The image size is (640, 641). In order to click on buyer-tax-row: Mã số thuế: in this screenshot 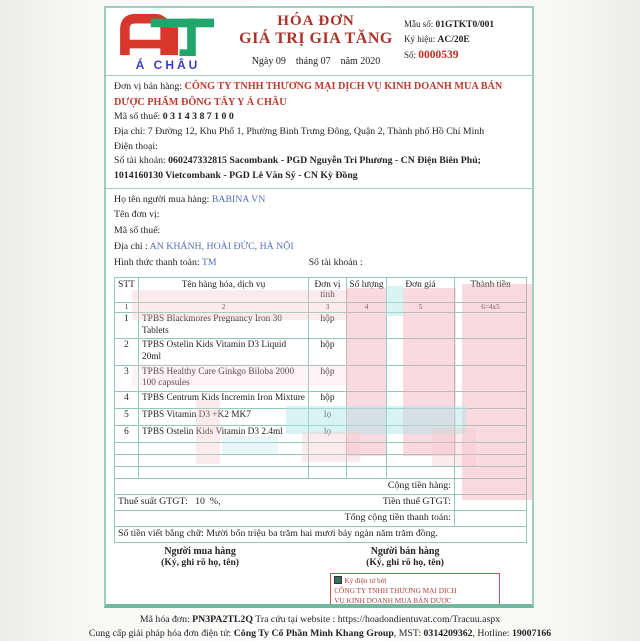, I will do `click(137, 231)`.